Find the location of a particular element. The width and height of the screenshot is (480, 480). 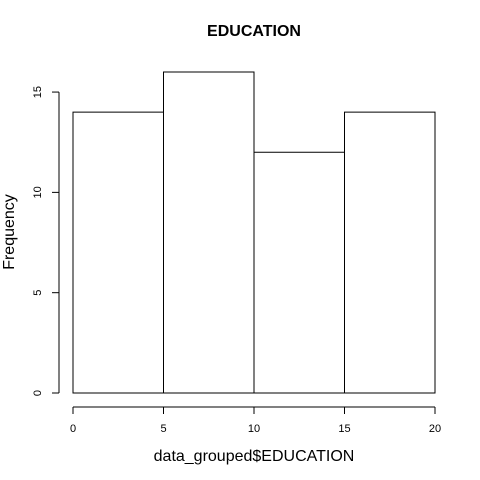

y-axis: 0 5 10 15 is located at coordinates (46, 241).